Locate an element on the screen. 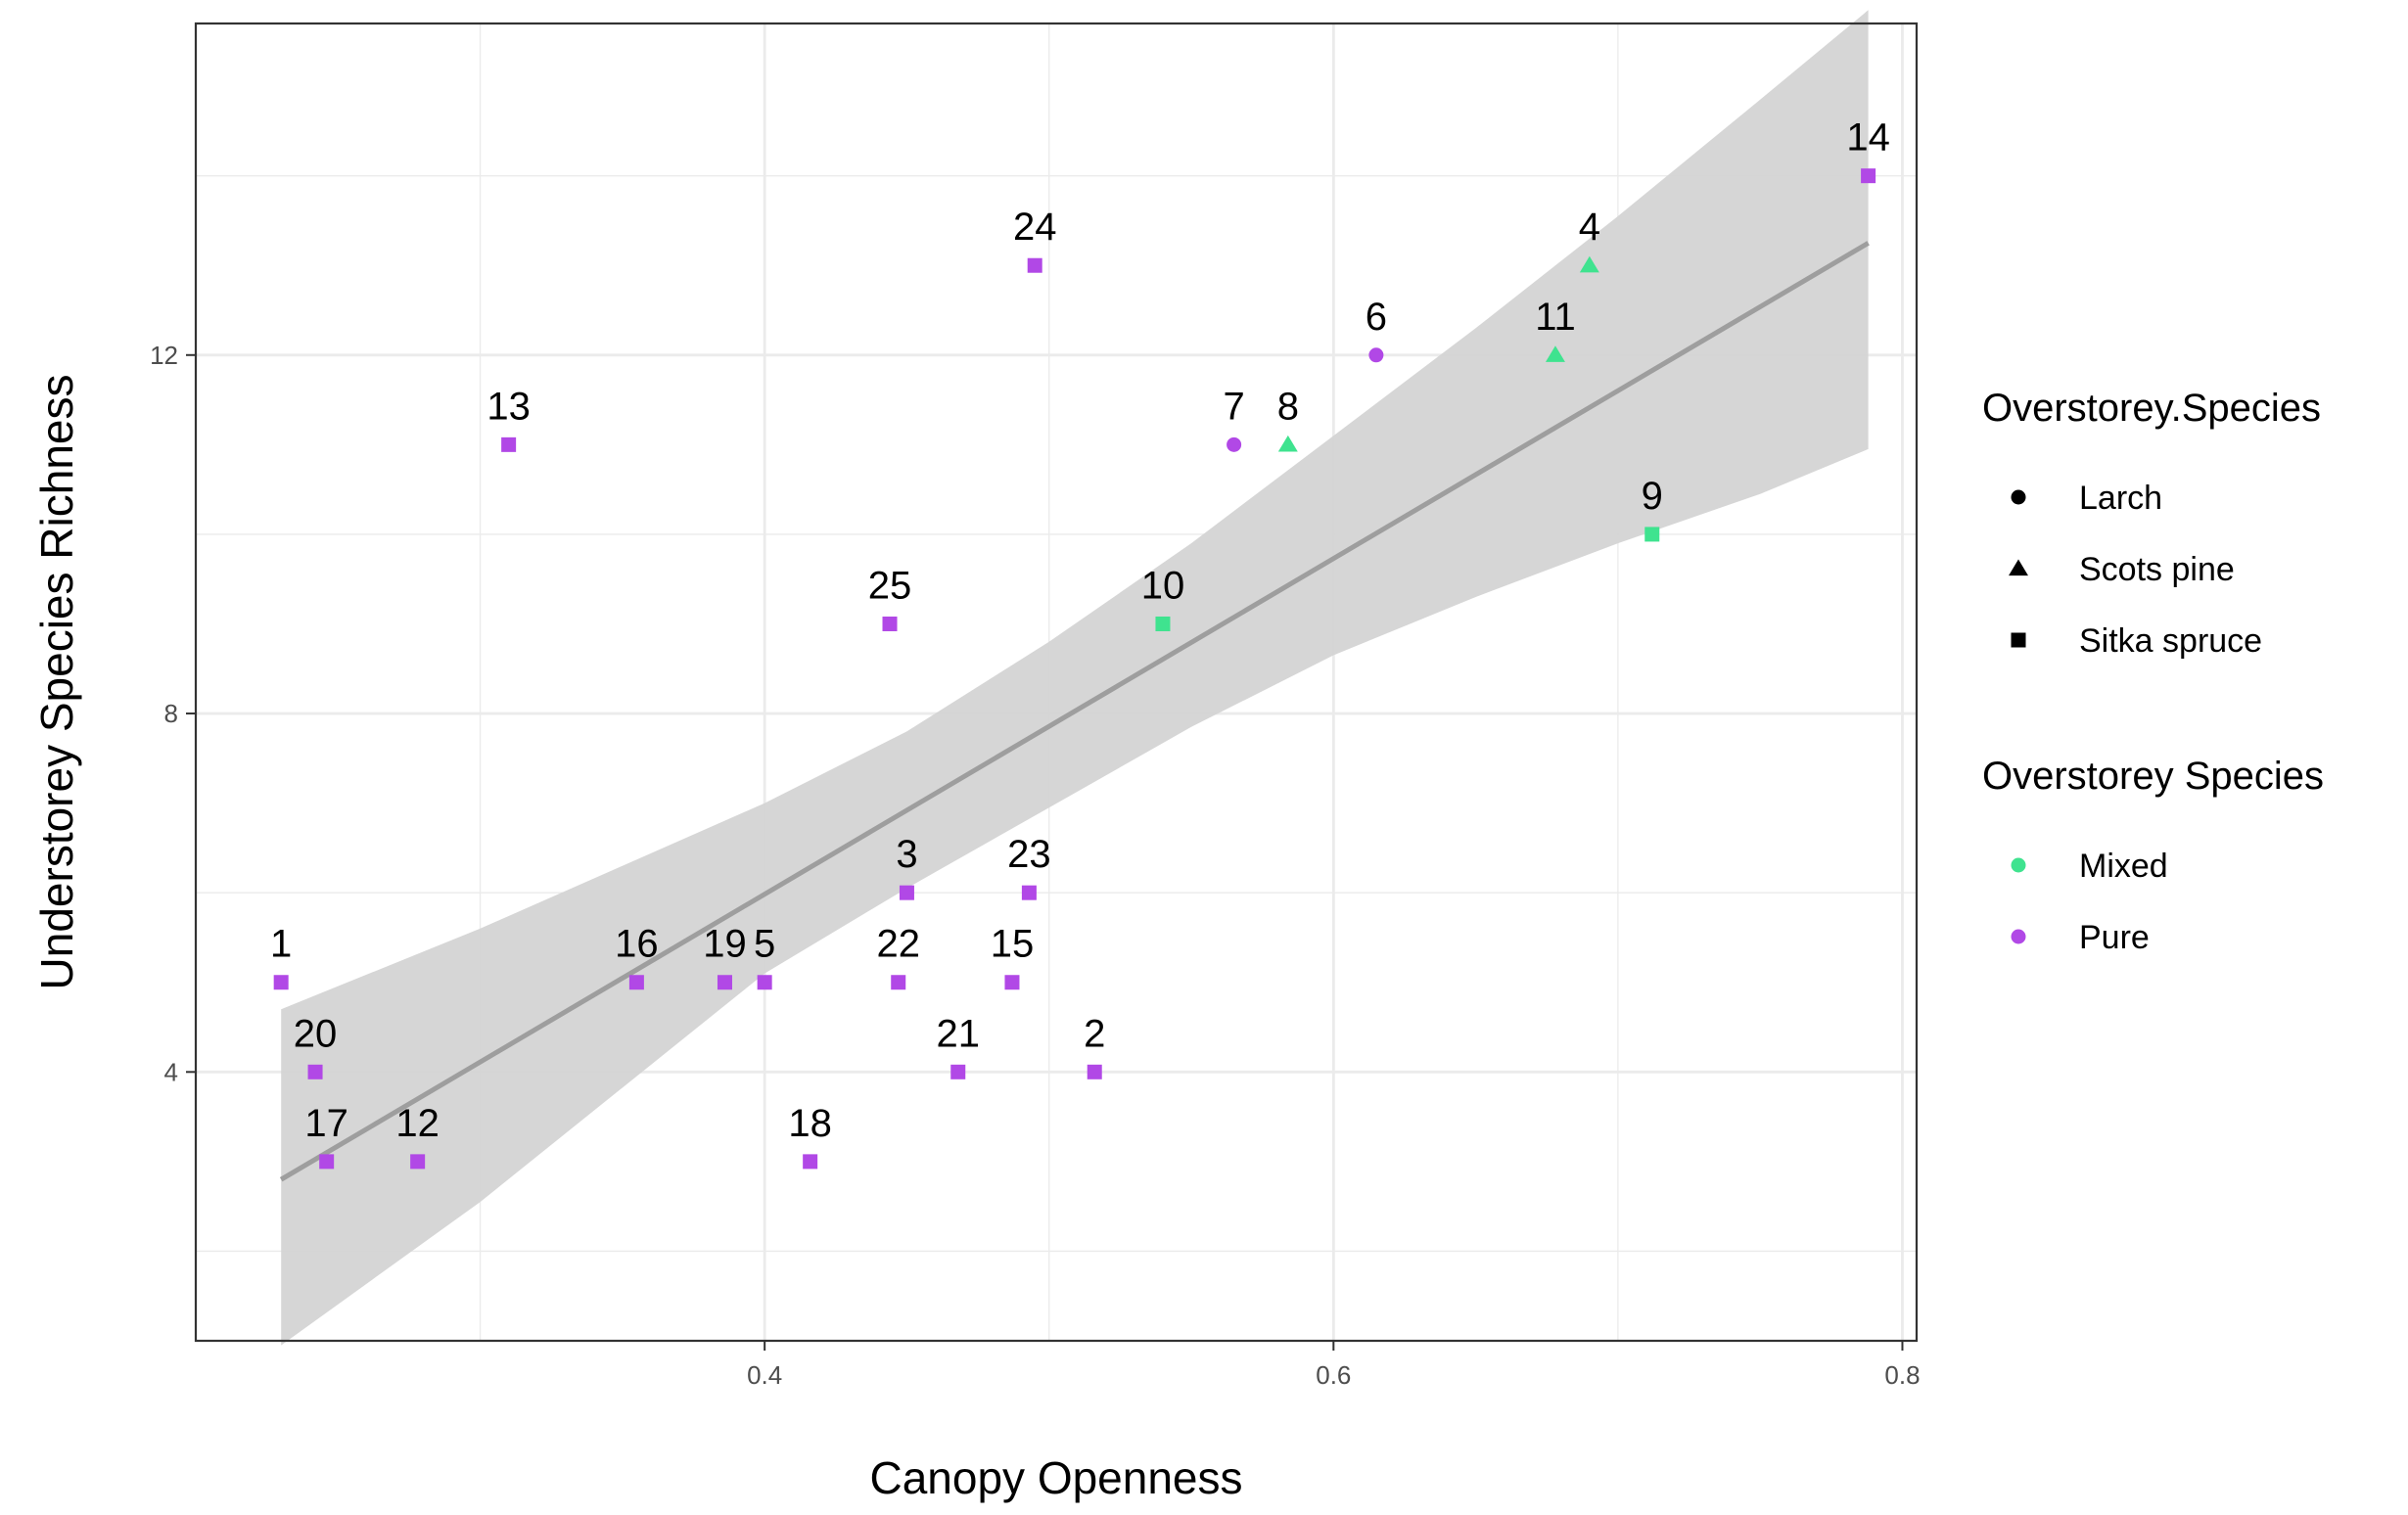  y-tick-label: 8 is located at coordinates (171, 713).